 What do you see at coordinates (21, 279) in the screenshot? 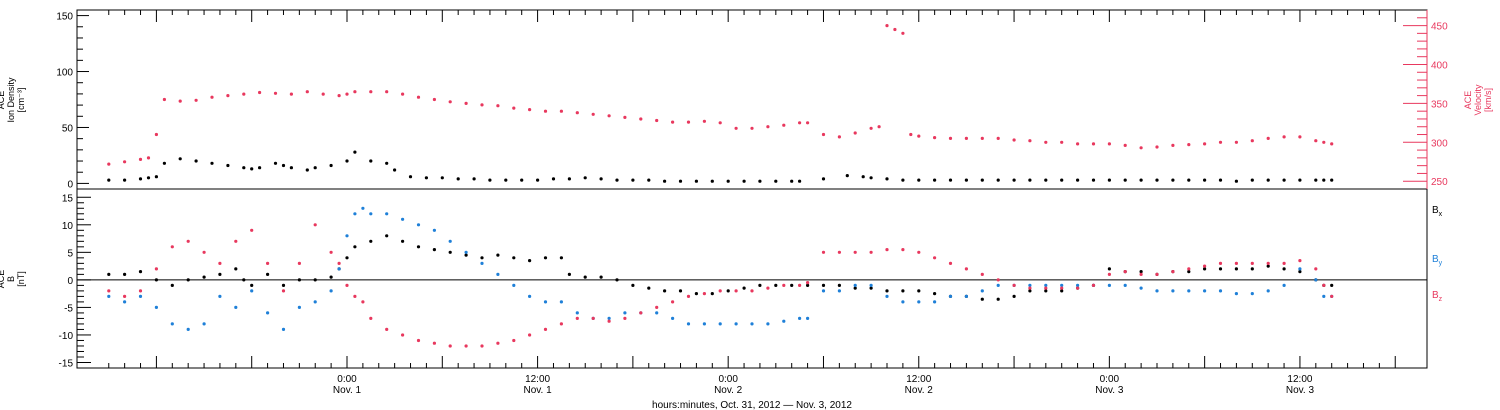
I see `y-label-field: [nT]` at bounding box center [21, 279].